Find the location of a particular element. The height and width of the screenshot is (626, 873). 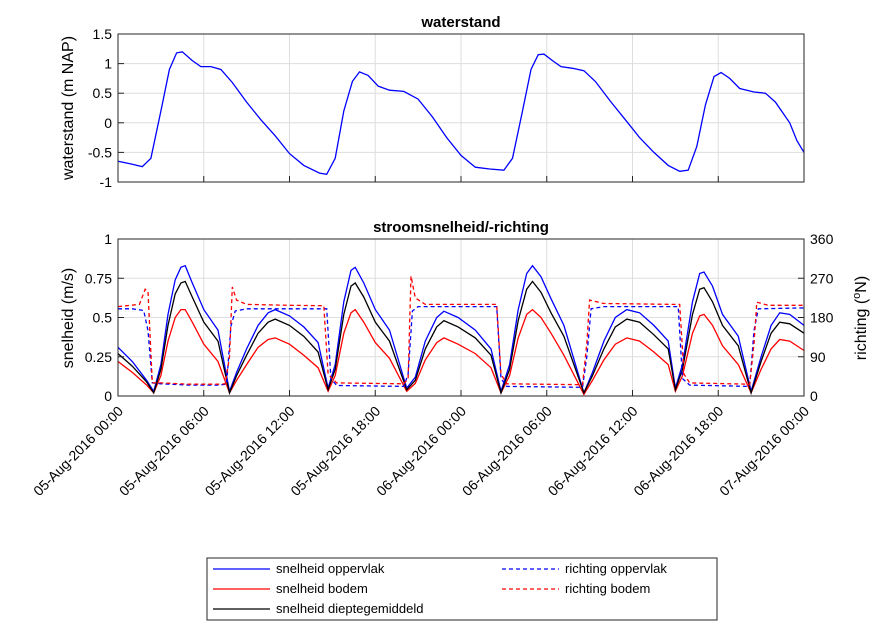

waterstand-title: waterstand is located at coordinates (460, 22).